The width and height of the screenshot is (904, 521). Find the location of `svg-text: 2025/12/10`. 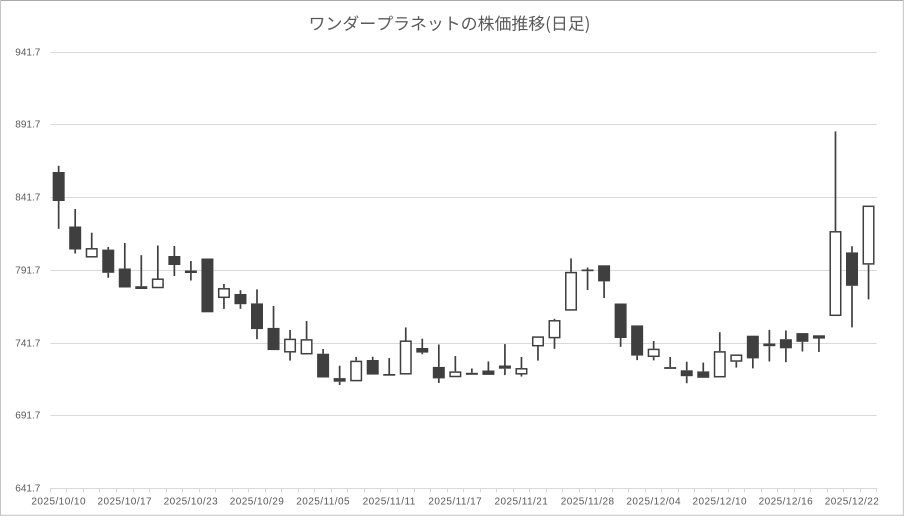

svg-text: 2025/12/10 is located at coordinates (720, 502).